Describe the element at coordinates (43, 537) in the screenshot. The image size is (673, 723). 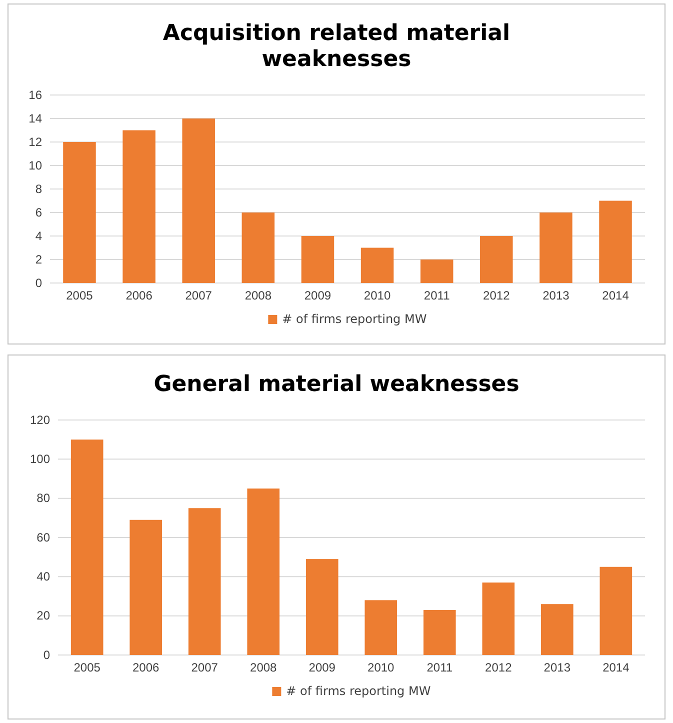
I see `y-tick-label: 60` at that location.